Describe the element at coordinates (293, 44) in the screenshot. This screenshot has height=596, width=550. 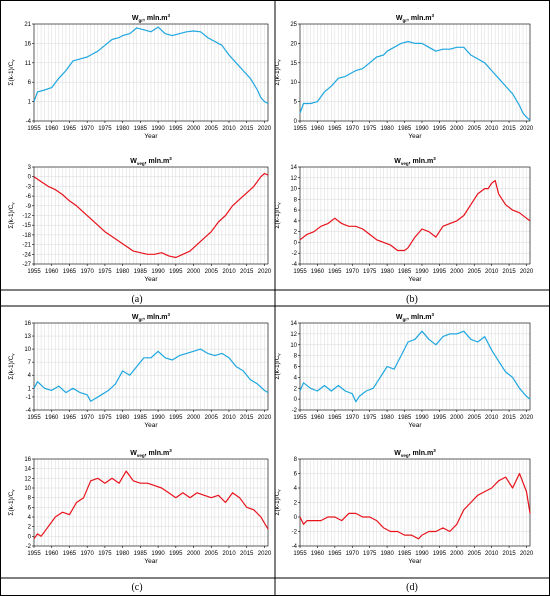
I see `y-tick-label: 20` at that location.